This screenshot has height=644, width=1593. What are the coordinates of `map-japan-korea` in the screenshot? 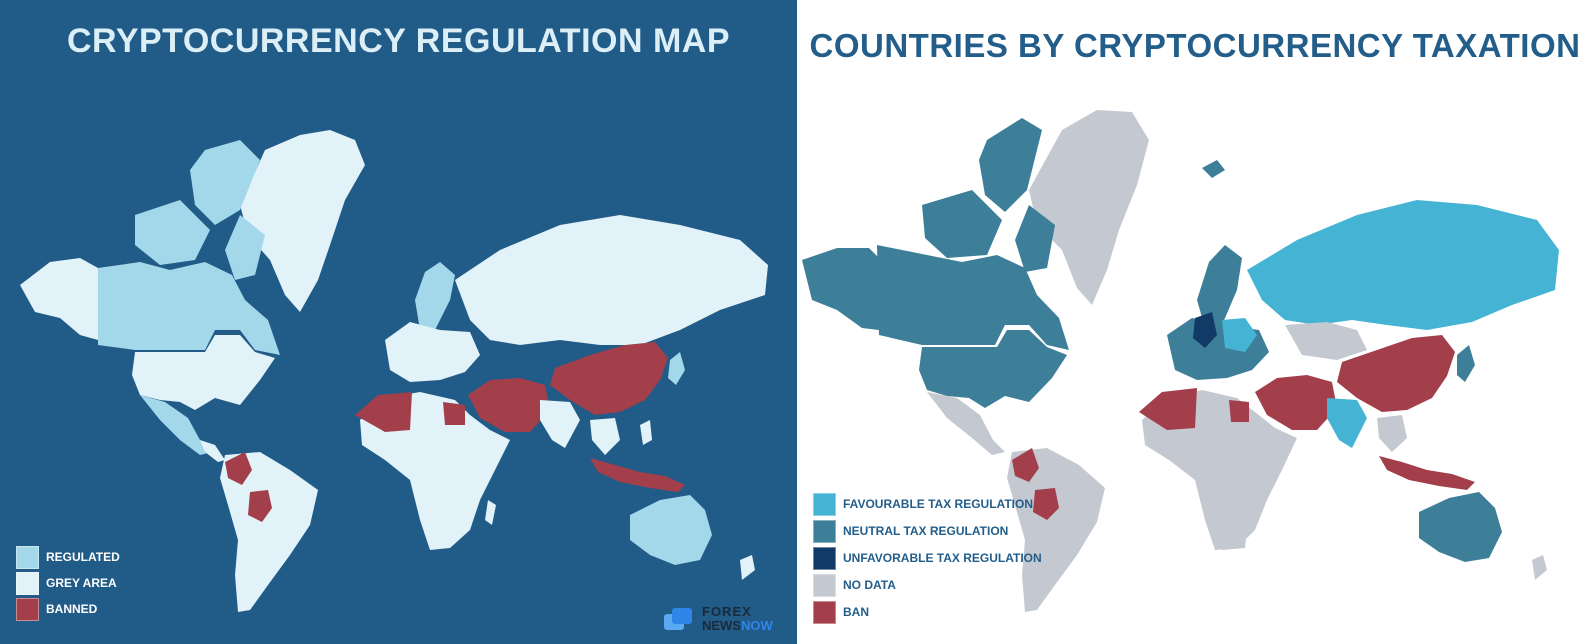 It's located at (1466, 363).